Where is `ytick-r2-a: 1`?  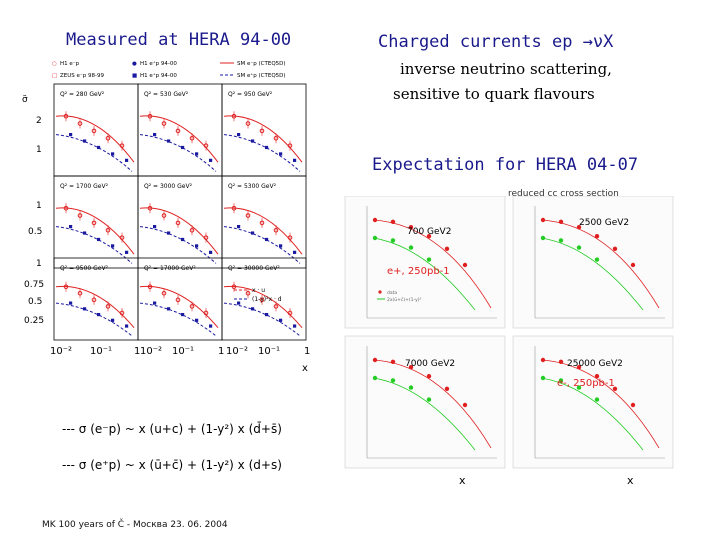
ytick-r2-a: 1 is located at coordinates (39, 206).